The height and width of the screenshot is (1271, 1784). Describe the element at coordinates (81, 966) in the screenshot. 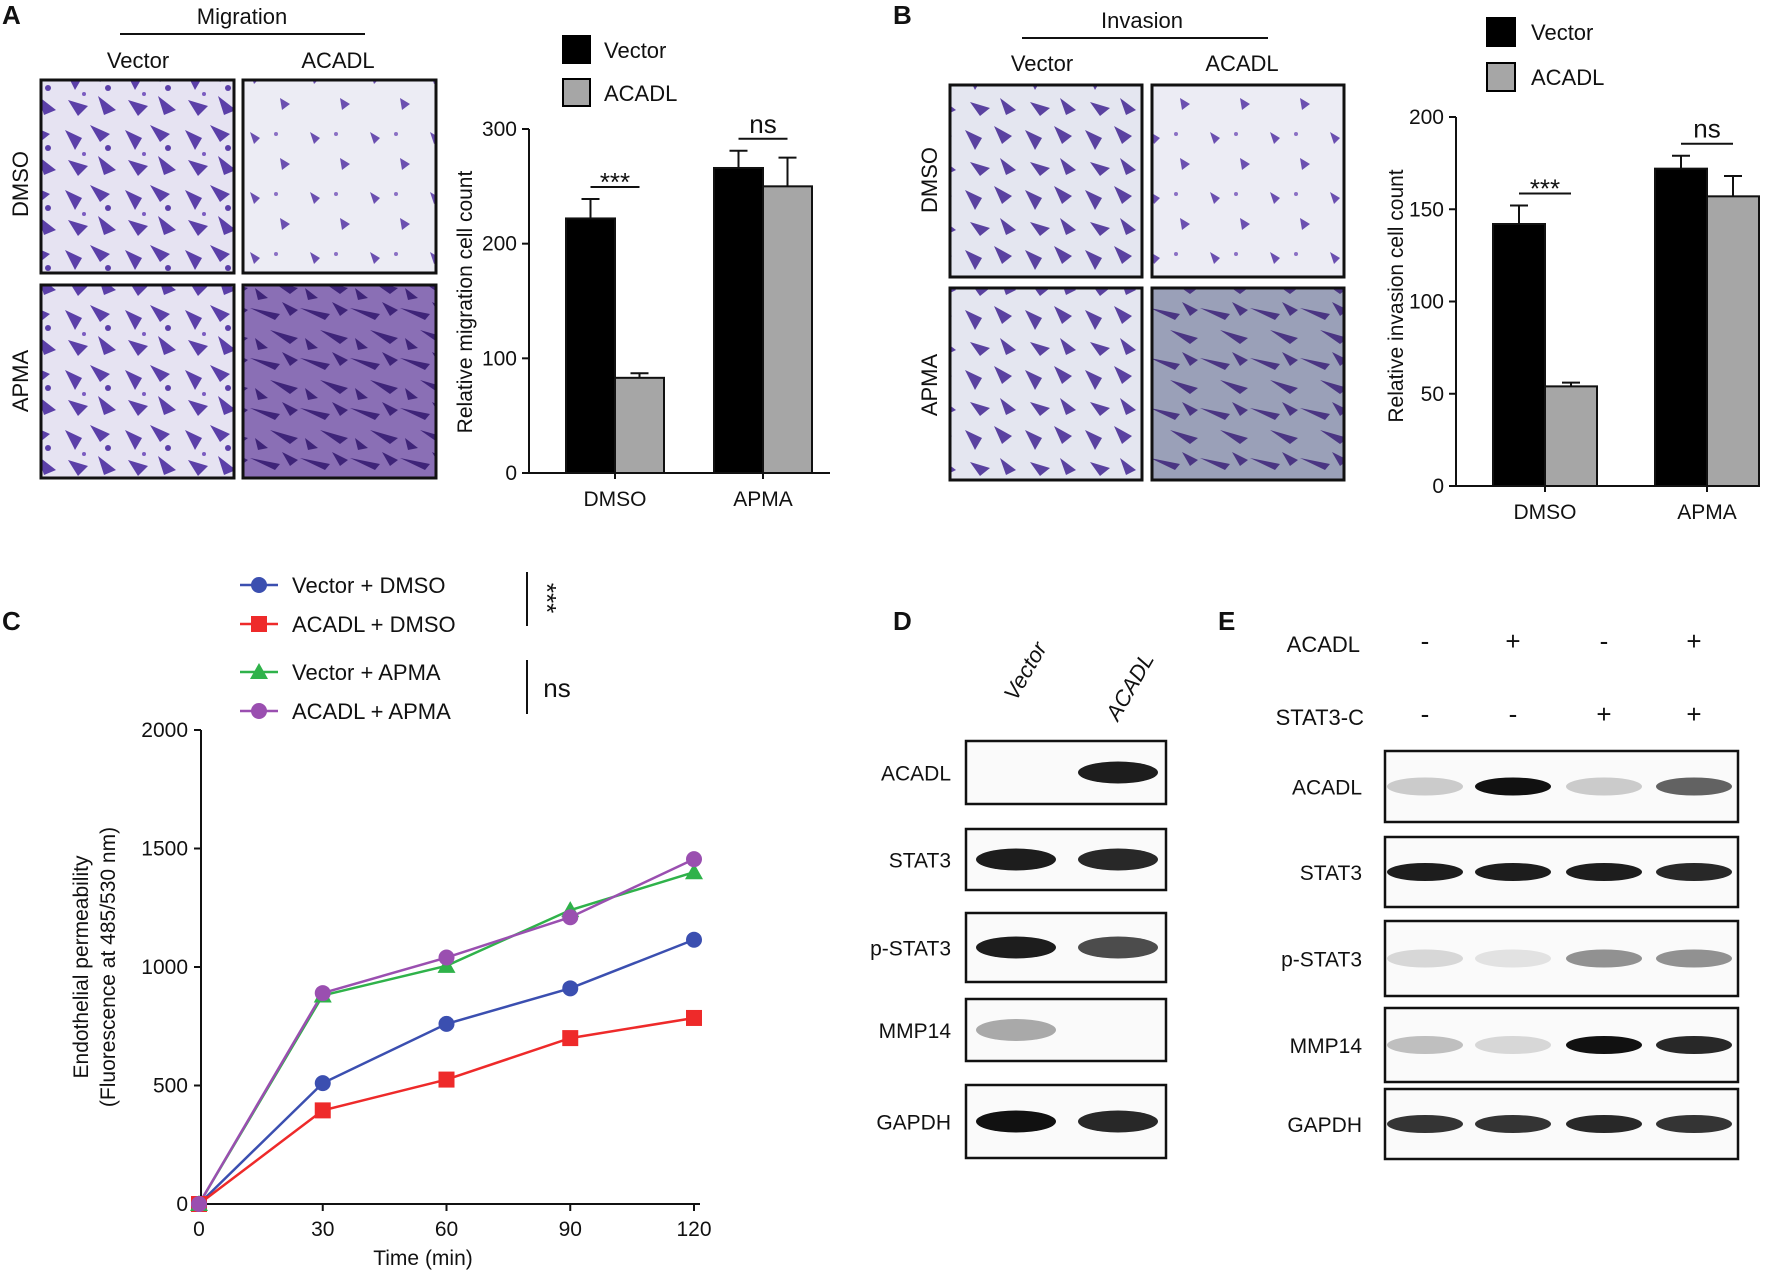

I see `chart-c-ylabel: Endothelial permeability` at that location.